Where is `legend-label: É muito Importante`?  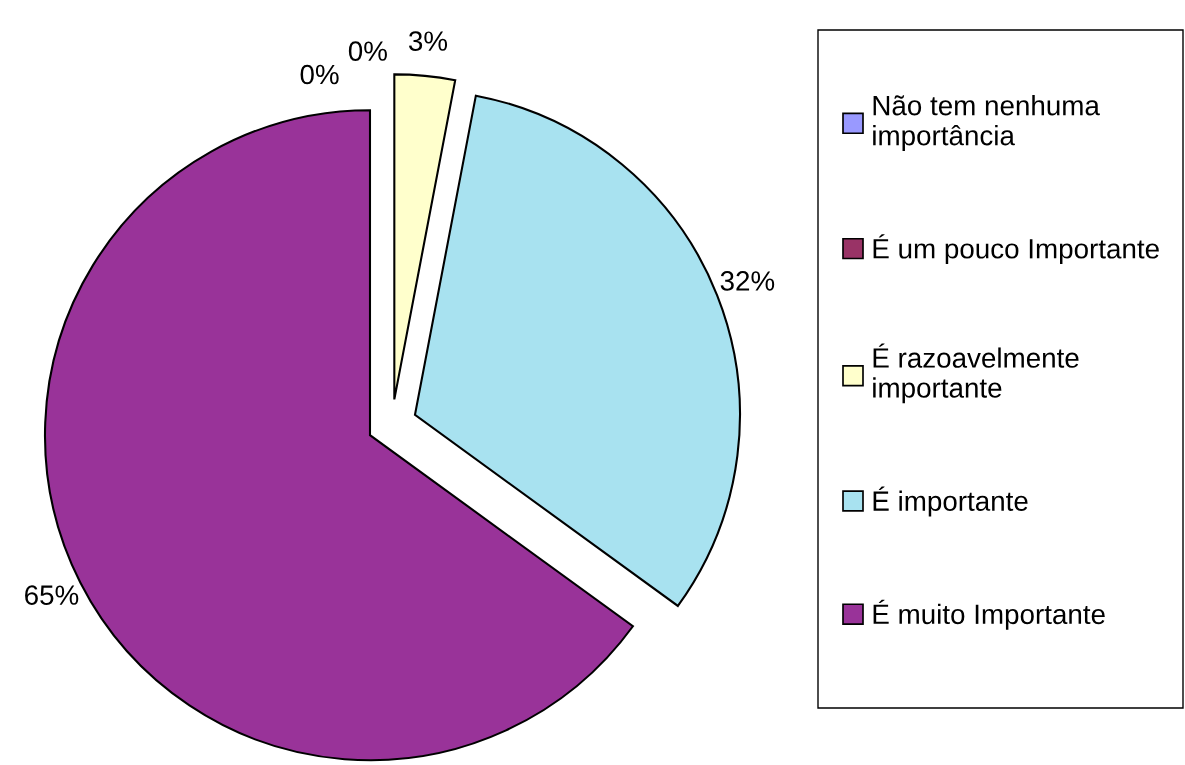
legend-label: É muito Importante is located at coordinates (989, 614).